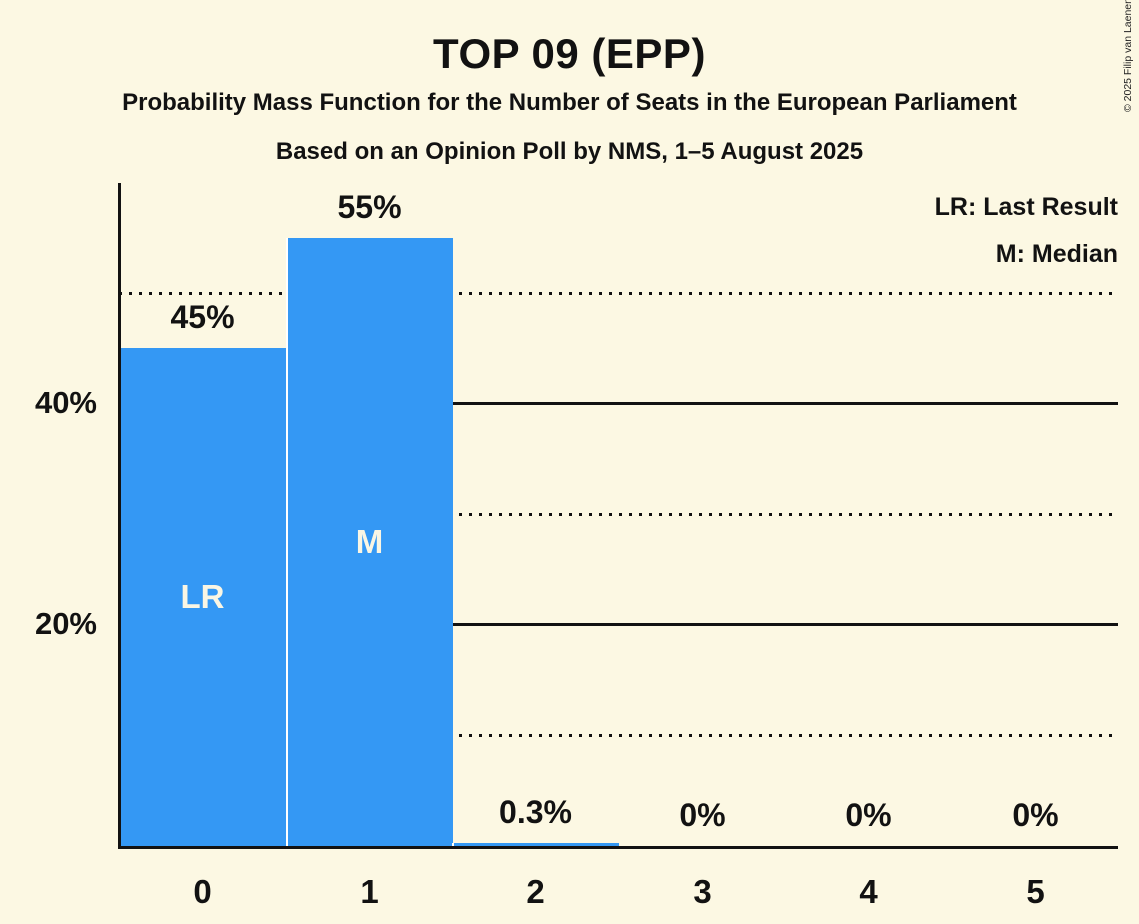  What do you see at coordinates (569, 53) in the screenshot?
I see `chart-title: TOP 09 (EPP)` at bounding box center [569, 53].